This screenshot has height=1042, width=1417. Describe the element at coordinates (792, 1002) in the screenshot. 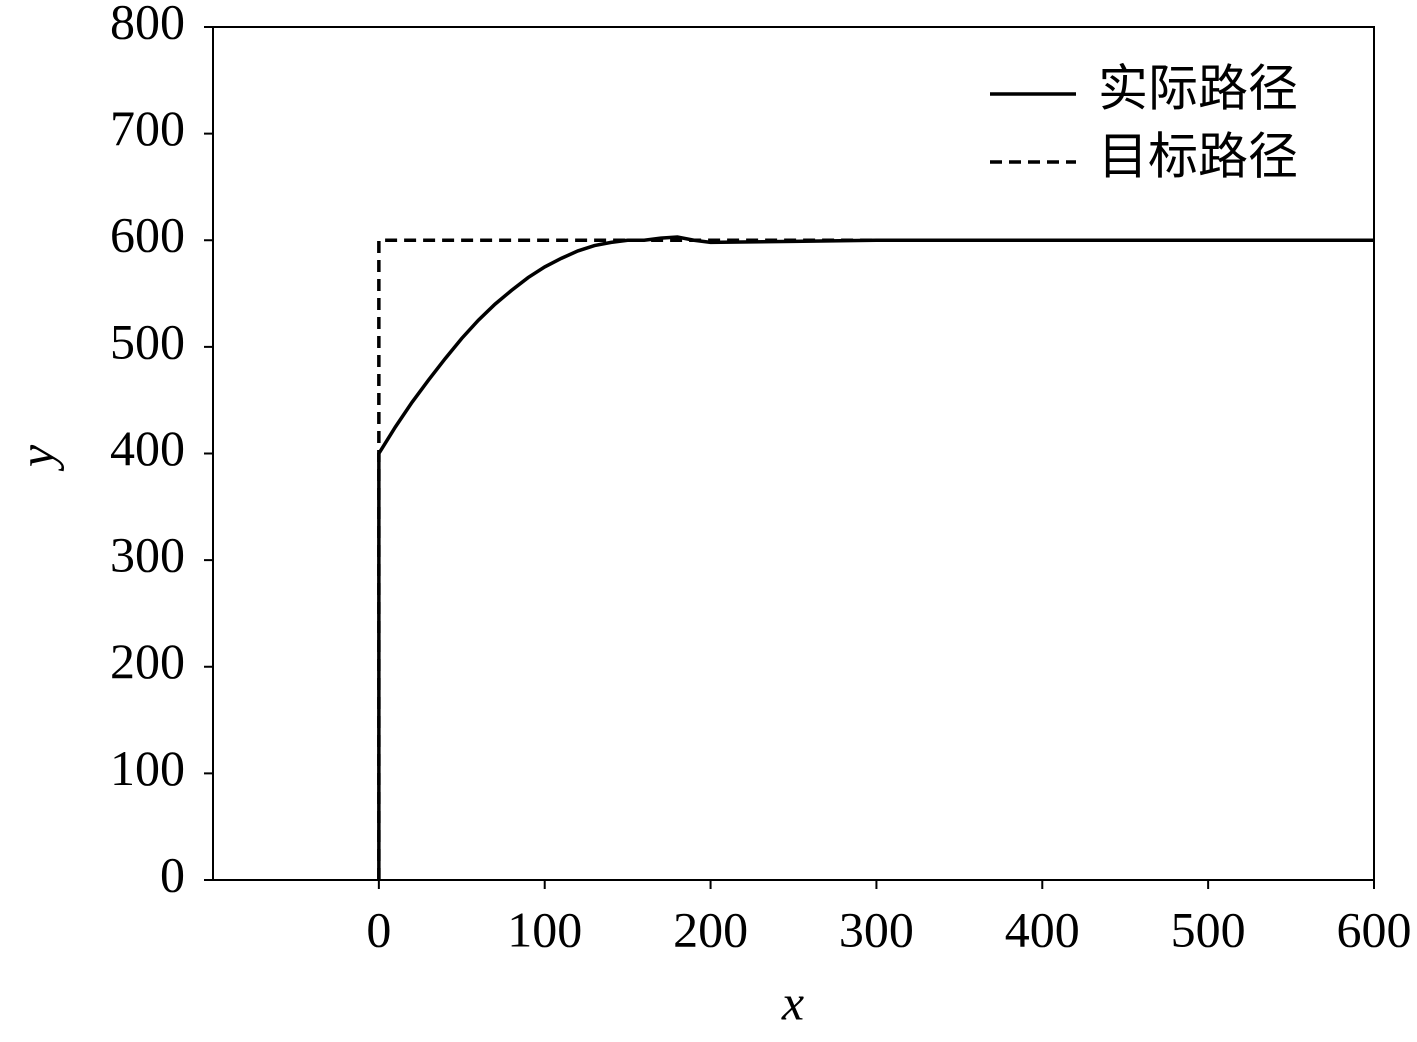

I see `x-axis-label: x` at that location.